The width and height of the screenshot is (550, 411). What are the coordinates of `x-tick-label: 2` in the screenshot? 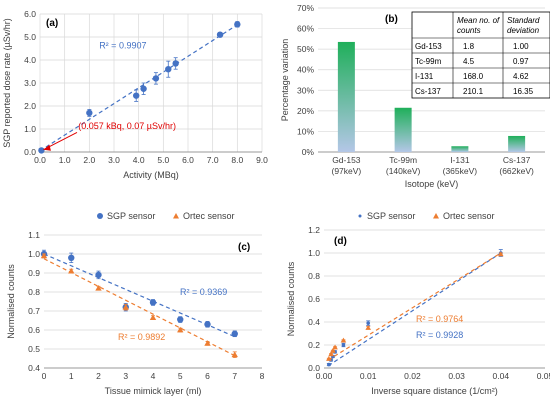 It's located at (98, 376).